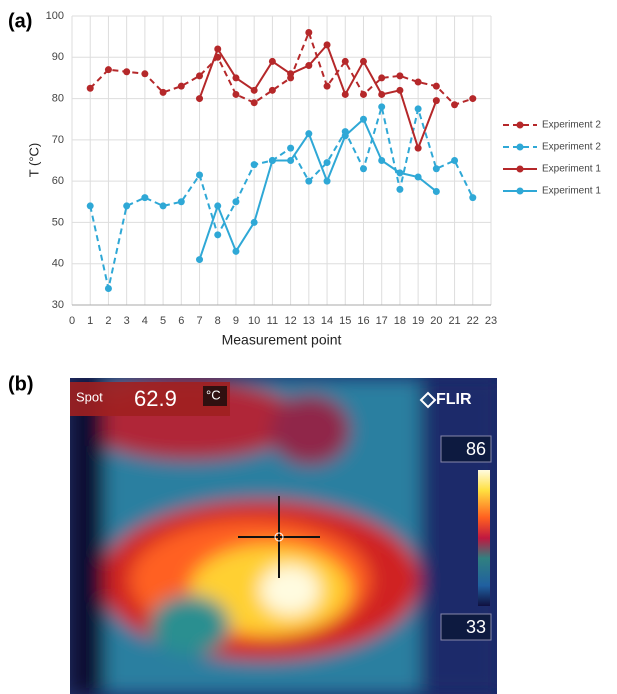 This screenshot has width=617, height=694. I want to click on crosshair, so click(279, 537).